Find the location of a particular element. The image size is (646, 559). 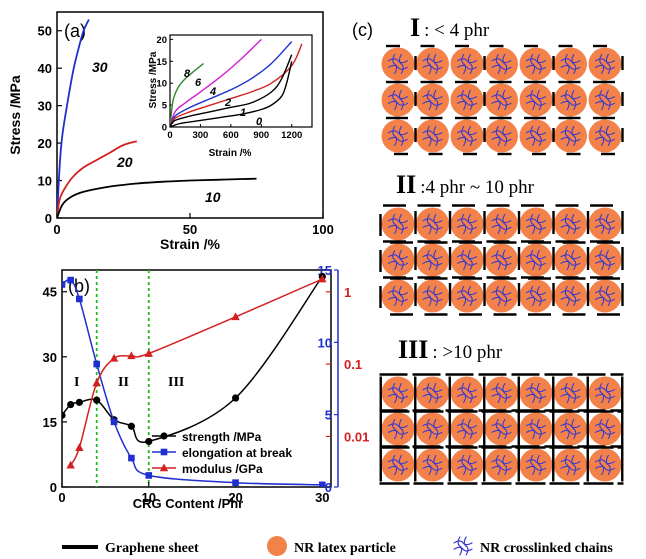

regime-1-diagram is located at coordinates (502, 100).